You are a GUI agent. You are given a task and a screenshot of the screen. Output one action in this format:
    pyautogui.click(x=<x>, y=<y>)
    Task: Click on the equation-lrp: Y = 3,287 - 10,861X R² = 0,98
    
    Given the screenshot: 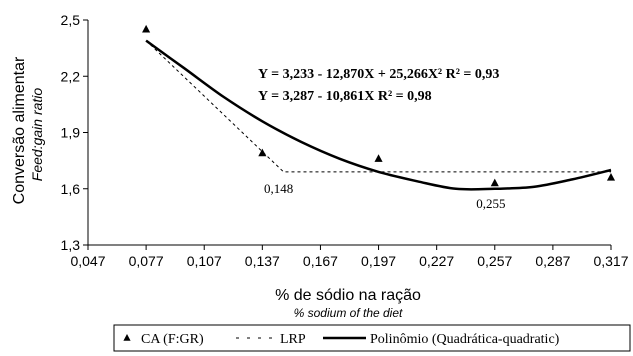 What is the action you would take?
    pyautogui.click(x=345, y=96)
    